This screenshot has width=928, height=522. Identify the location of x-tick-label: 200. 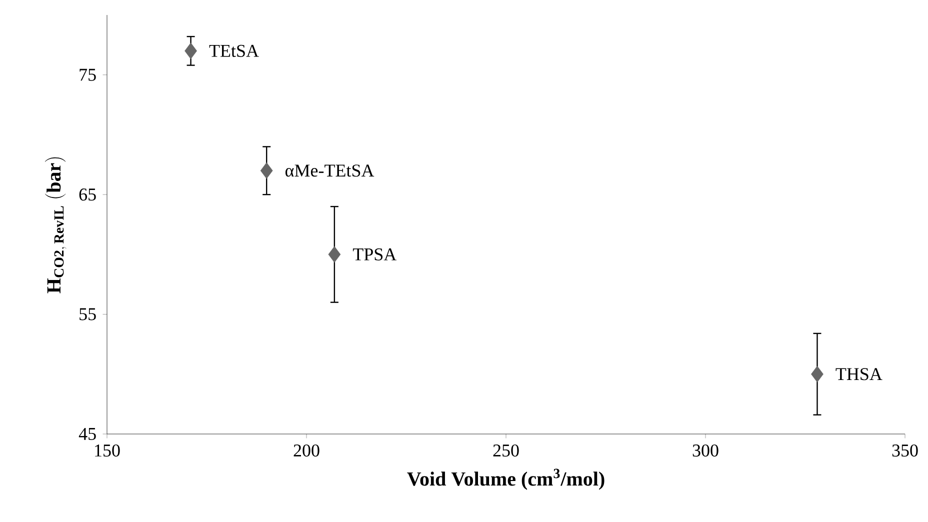
(307, 450).